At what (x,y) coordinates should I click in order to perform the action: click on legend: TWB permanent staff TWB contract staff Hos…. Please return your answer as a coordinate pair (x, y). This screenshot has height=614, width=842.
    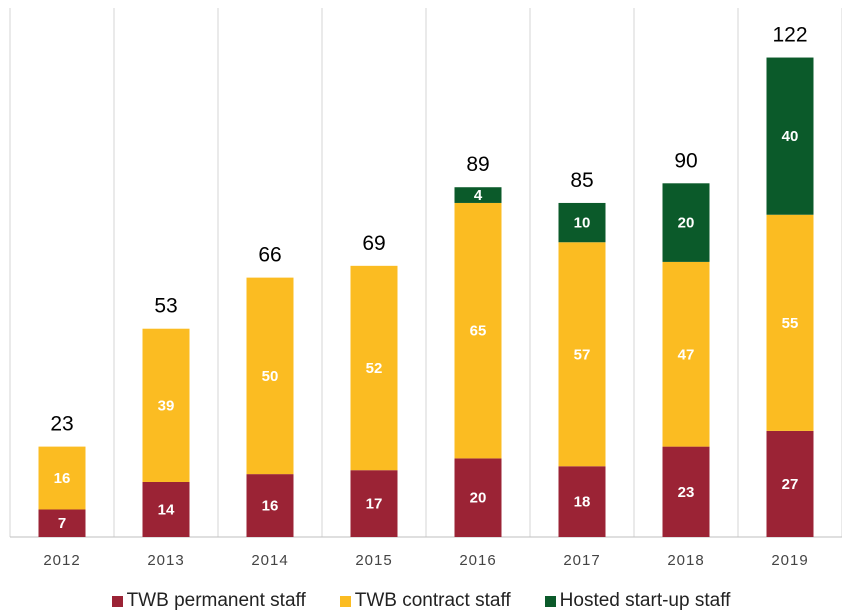
    Looking at the image, I should click on (421, 601).